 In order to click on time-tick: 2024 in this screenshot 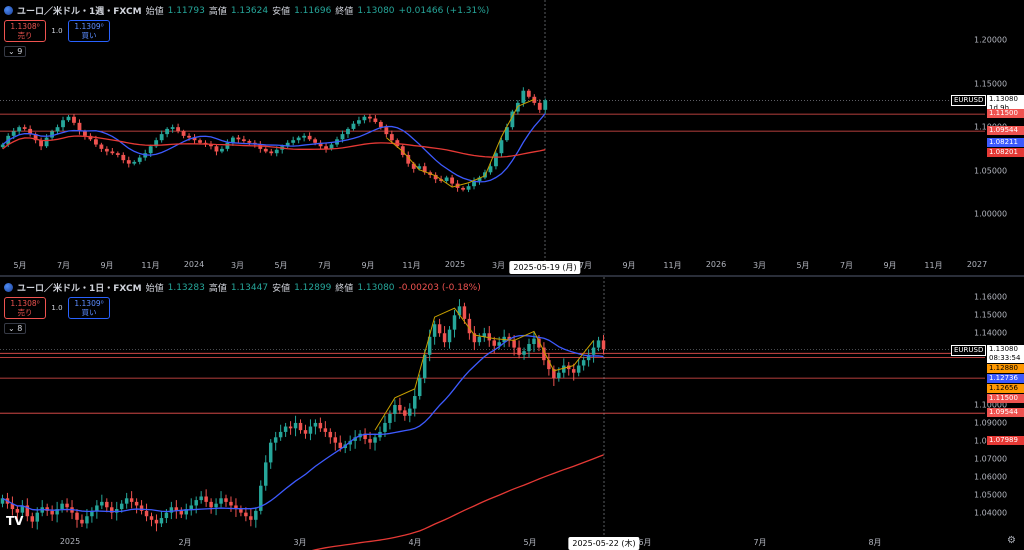, I will do `click(194, 264)`.